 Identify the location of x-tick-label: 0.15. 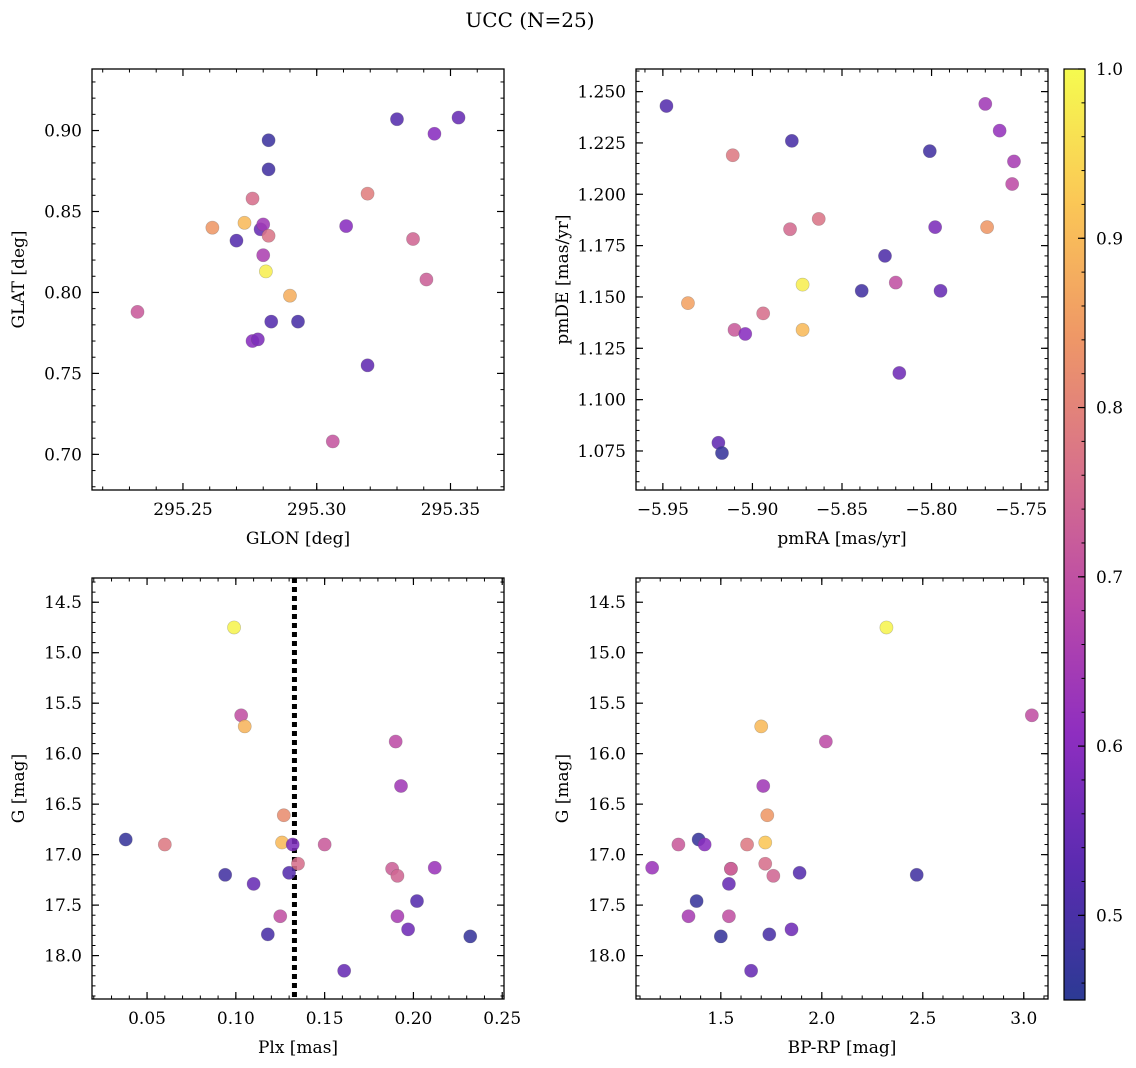
(325, 1019).